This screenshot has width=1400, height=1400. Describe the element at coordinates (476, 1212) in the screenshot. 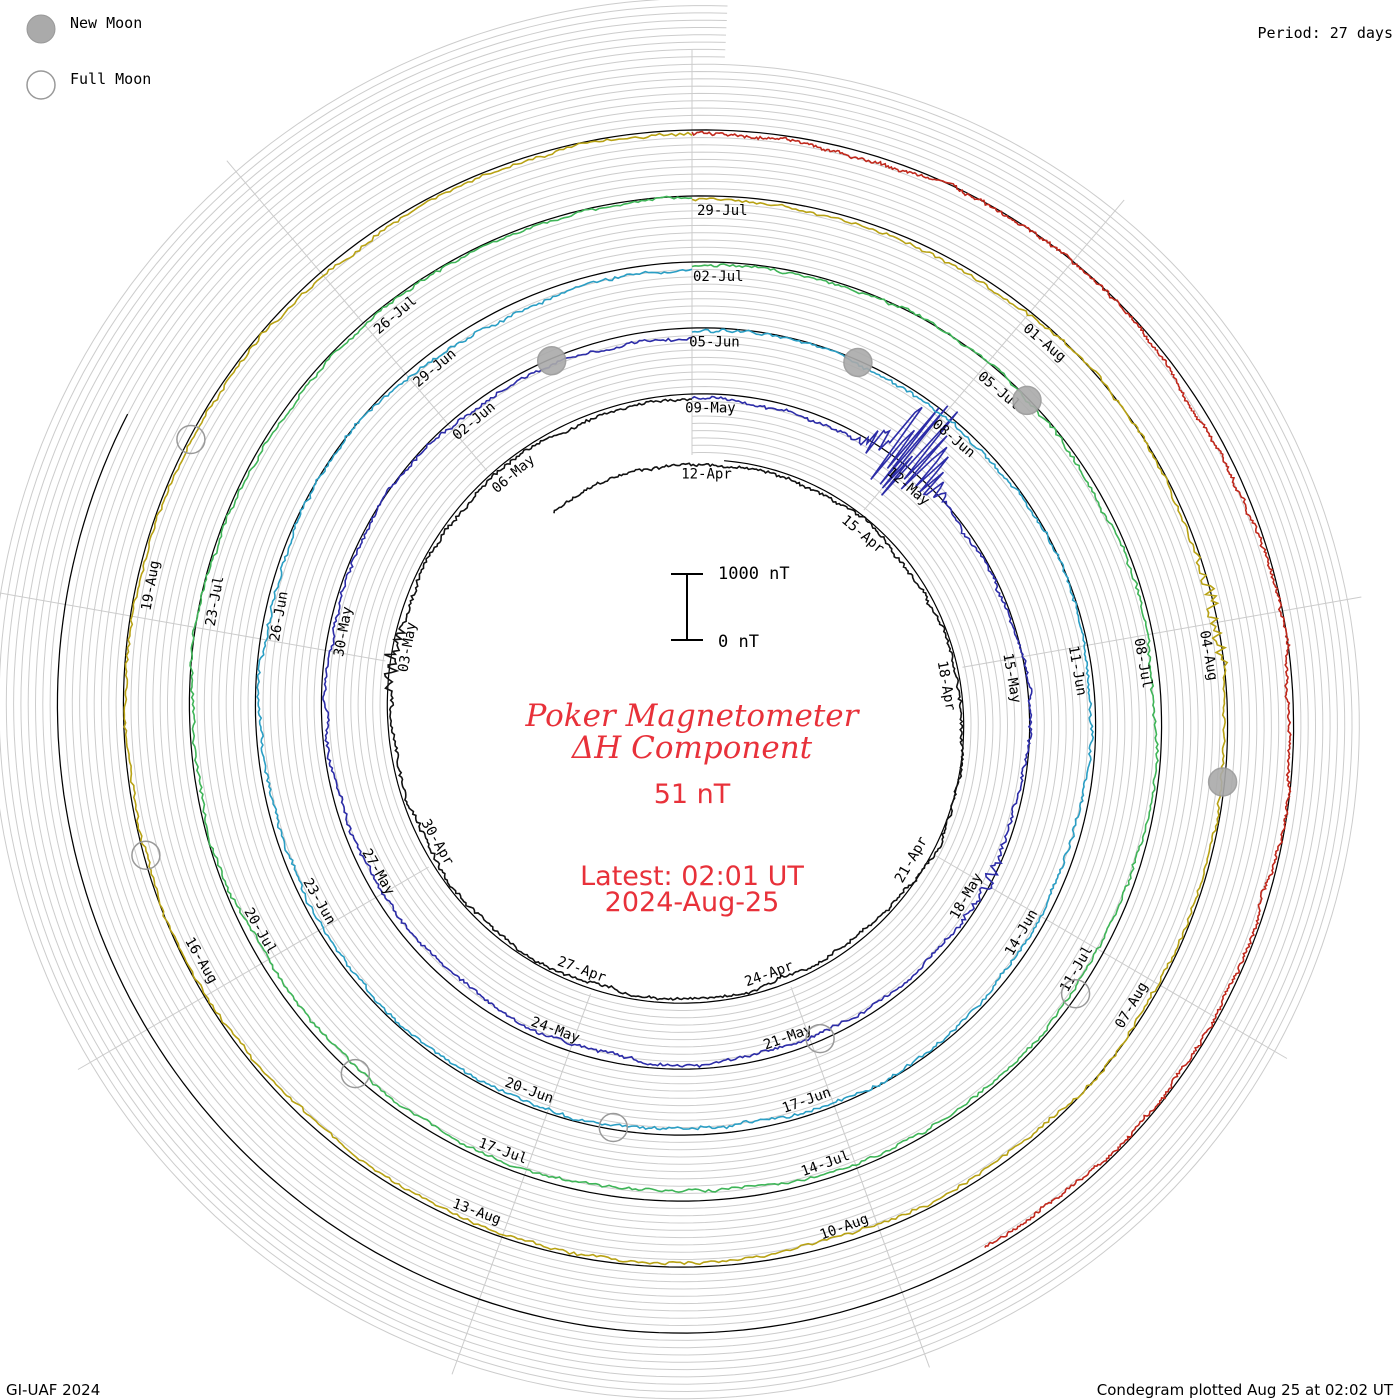

I see `date-label: 13-Aug` at that location.